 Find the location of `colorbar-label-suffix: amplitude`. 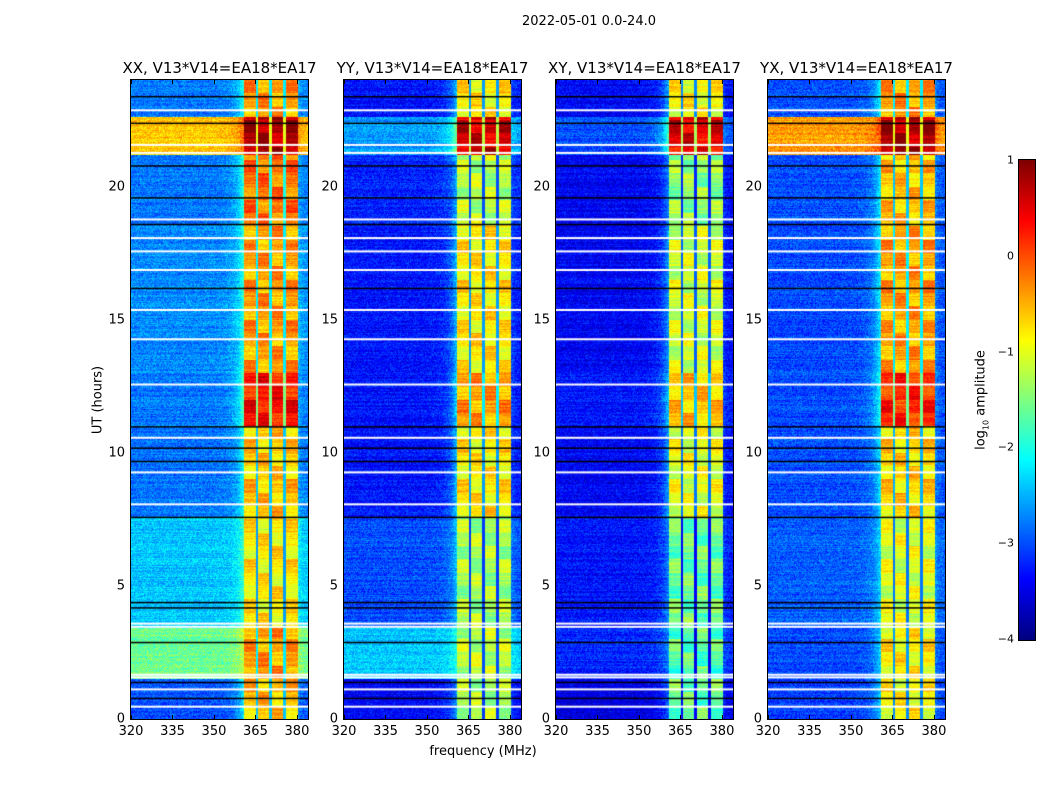

colorbar-label-suffix: amplitude is located at coordinates (981, 385).